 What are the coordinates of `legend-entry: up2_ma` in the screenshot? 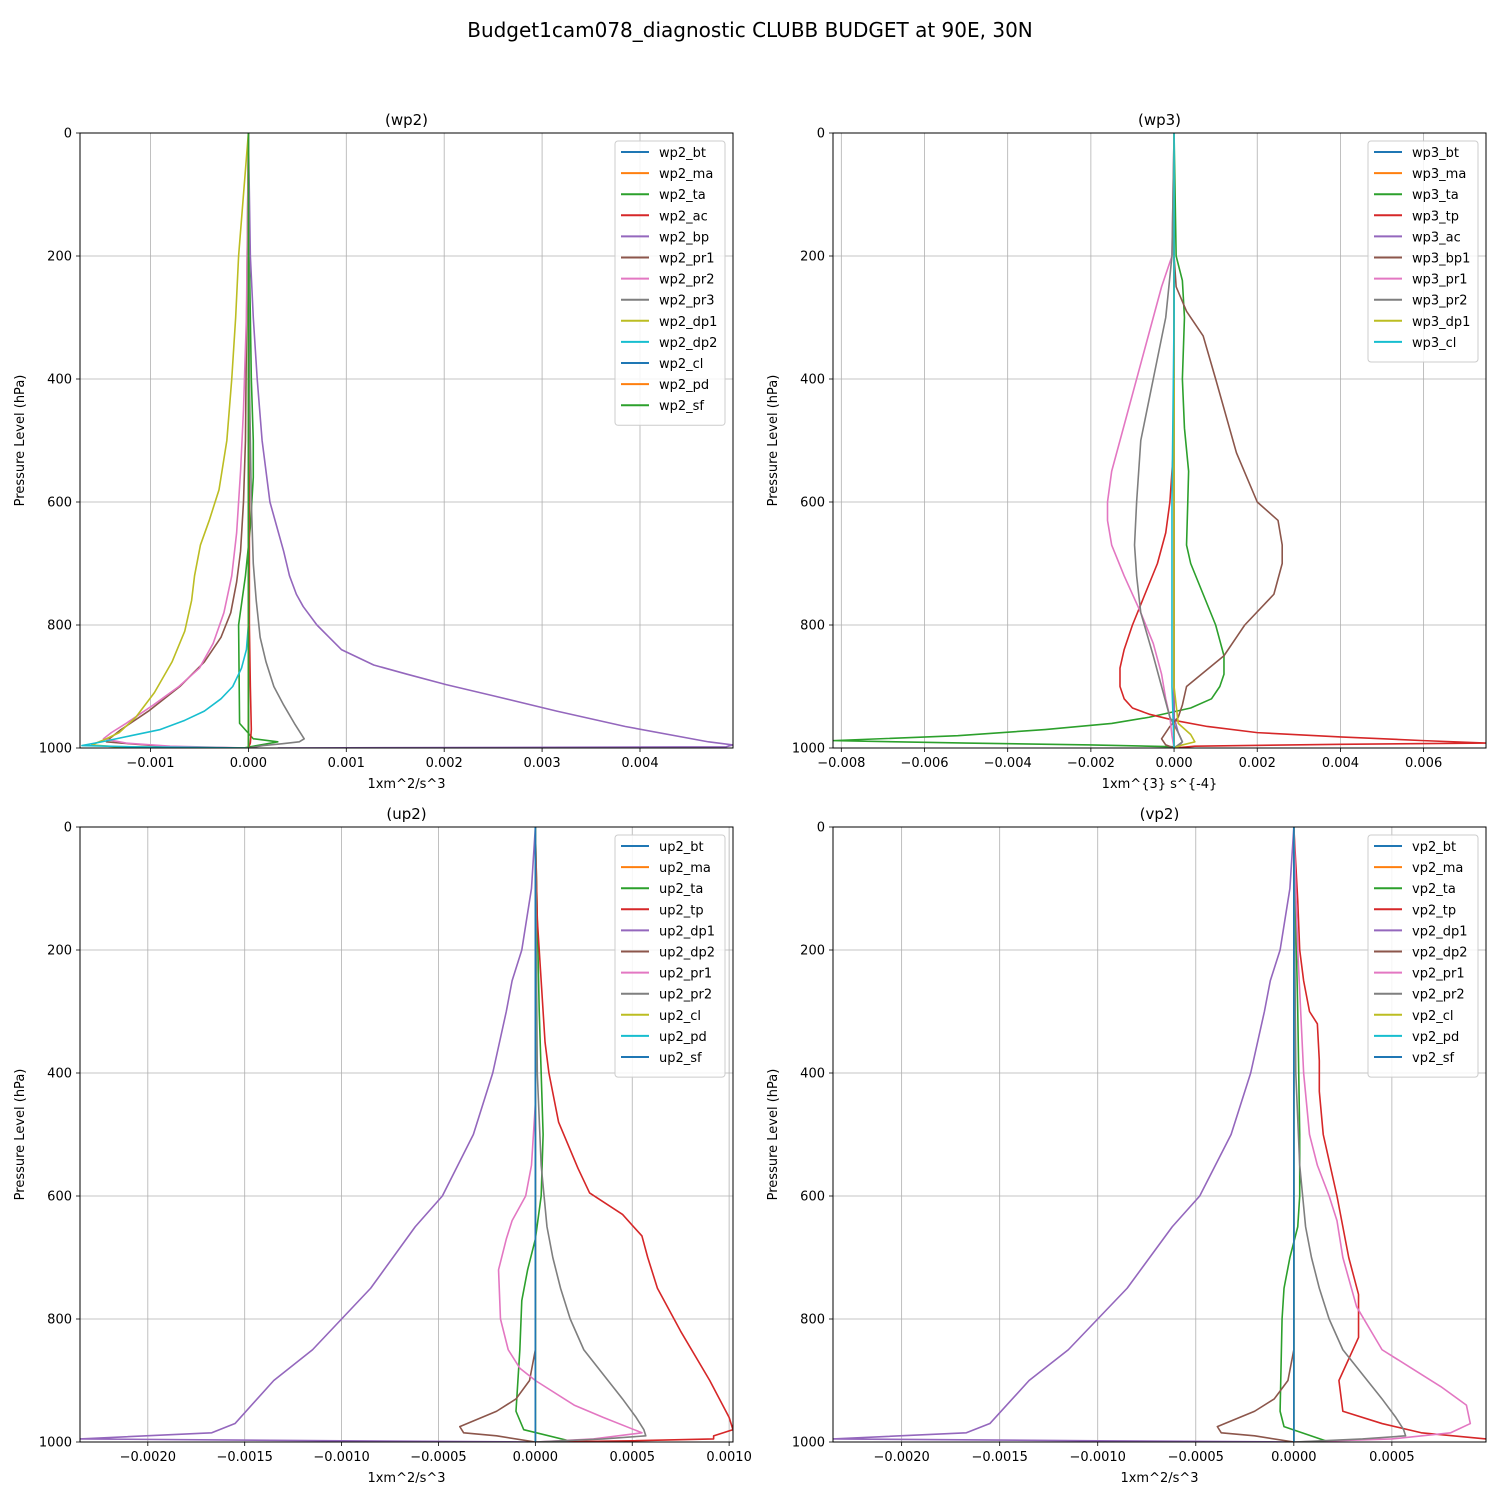 It's located at (685, 868).